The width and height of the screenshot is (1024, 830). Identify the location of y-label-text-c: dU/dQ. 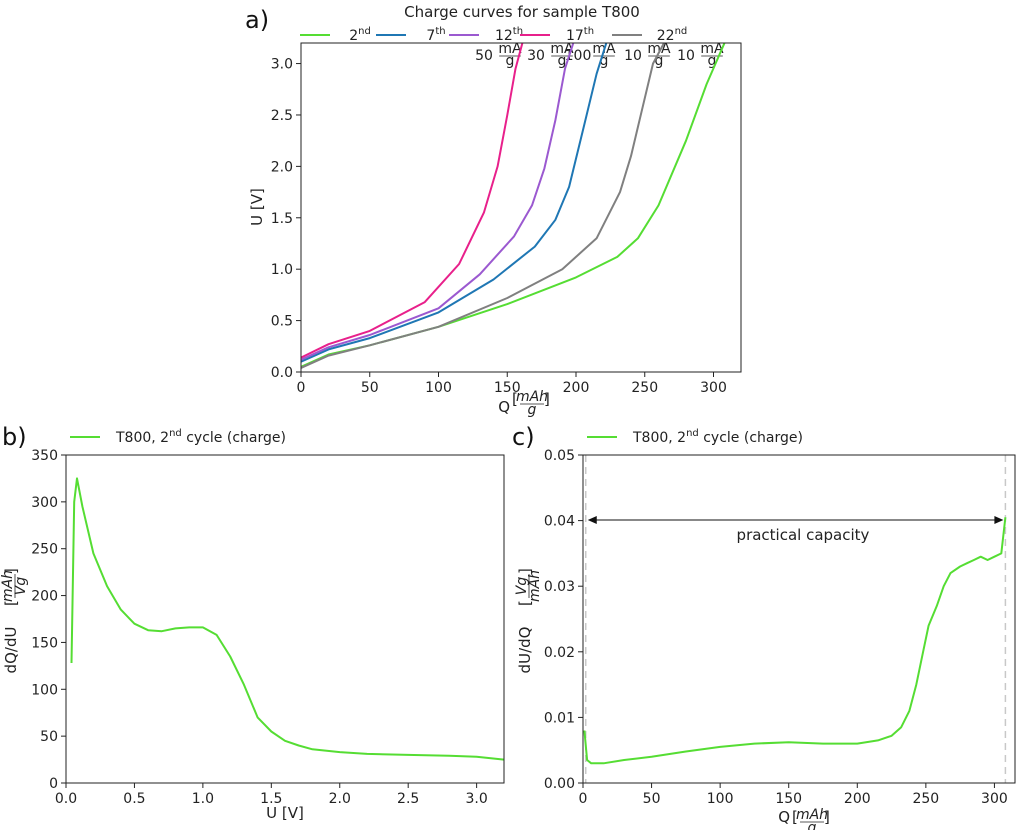
(525, 650).